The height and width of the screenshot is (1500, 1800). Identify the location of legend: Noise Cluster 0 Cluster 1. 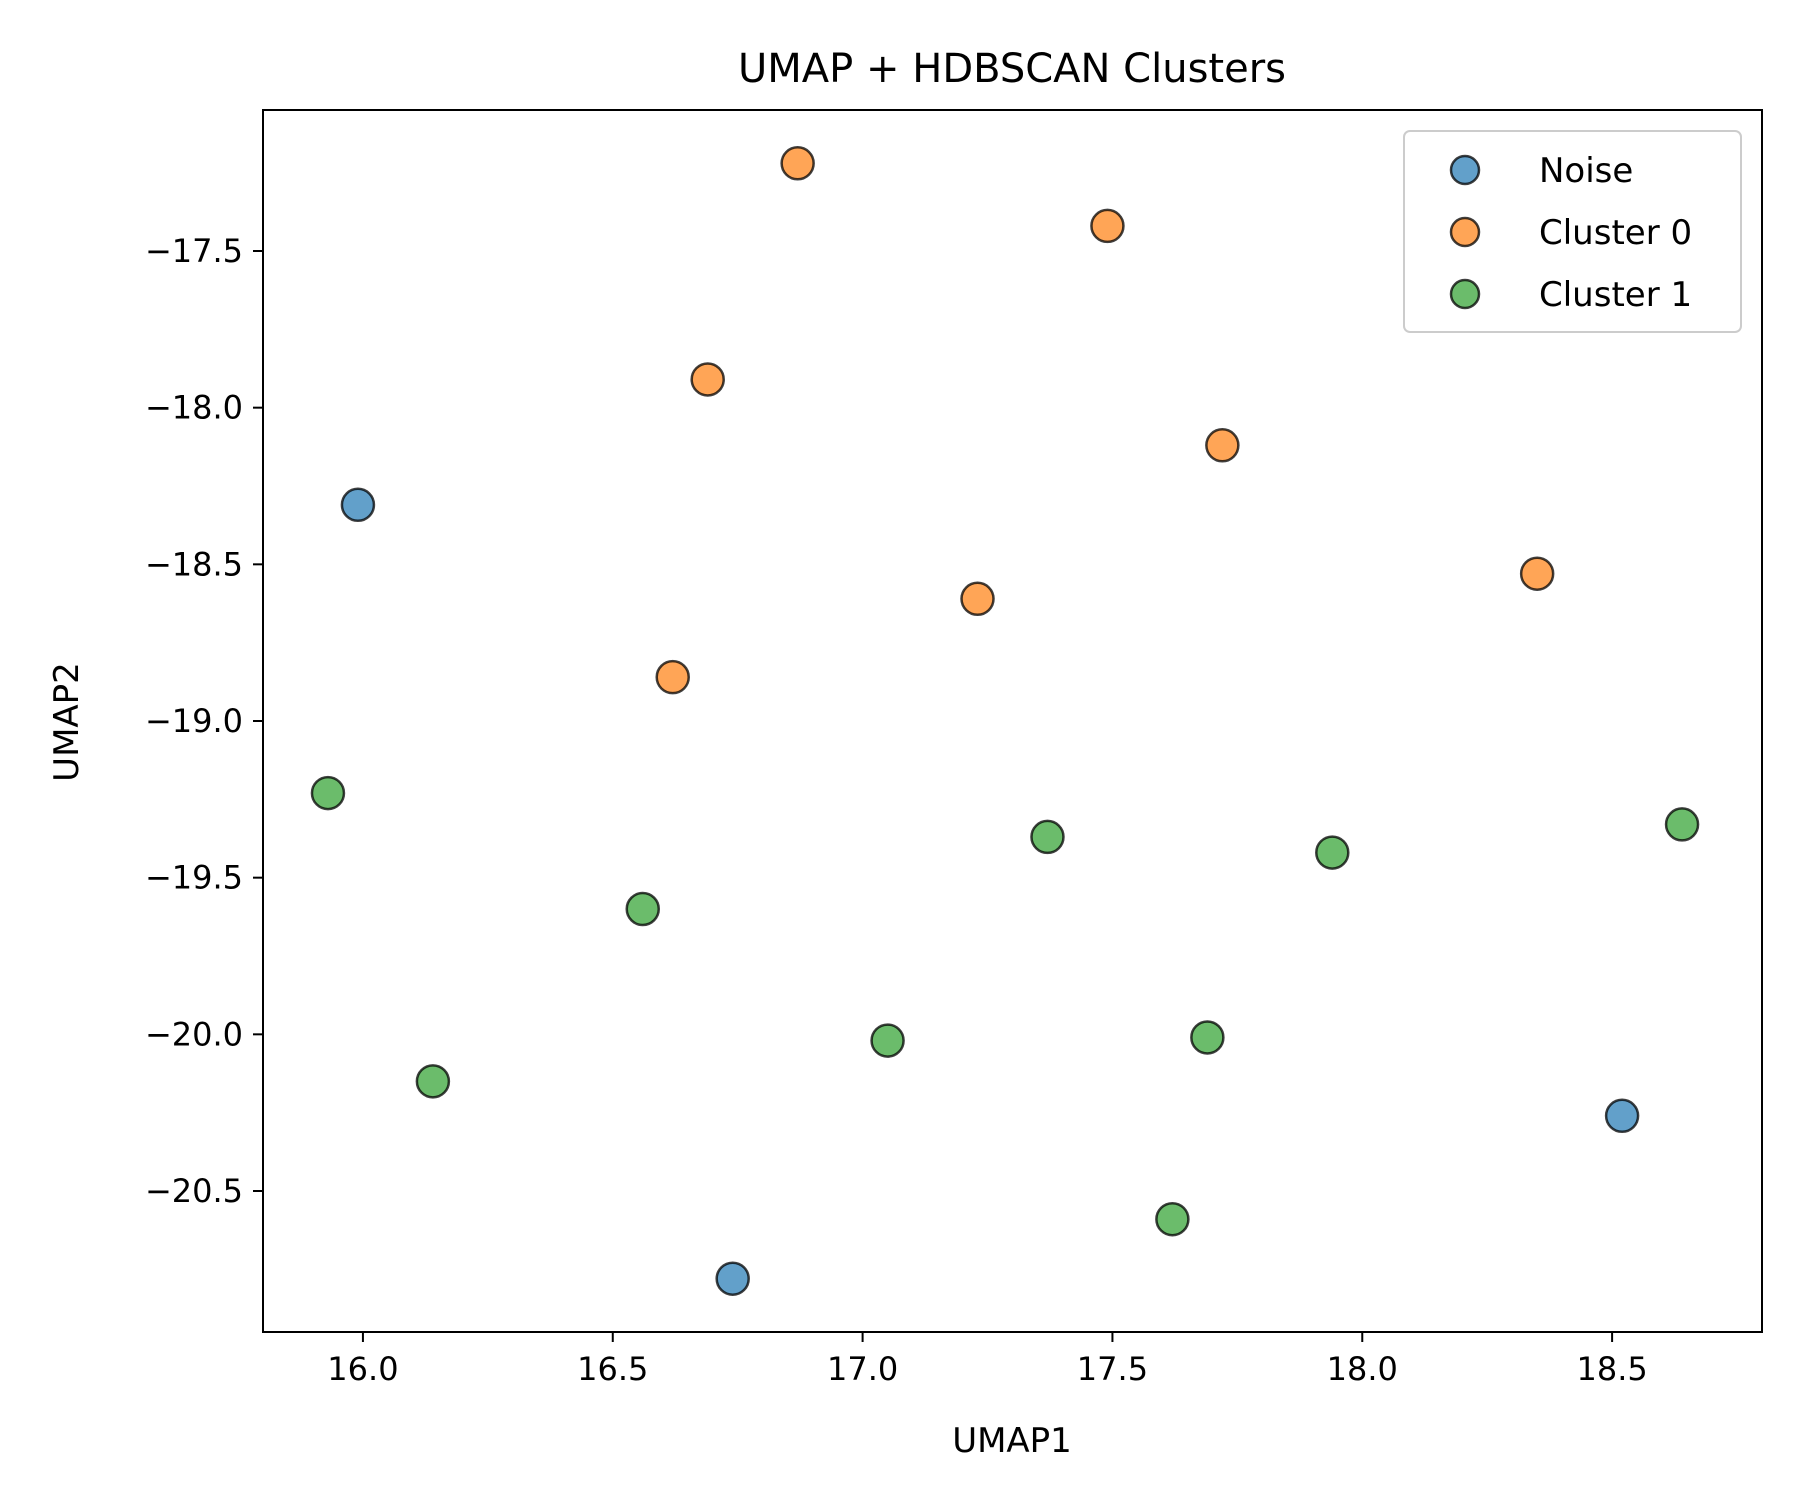
(1572, 231).